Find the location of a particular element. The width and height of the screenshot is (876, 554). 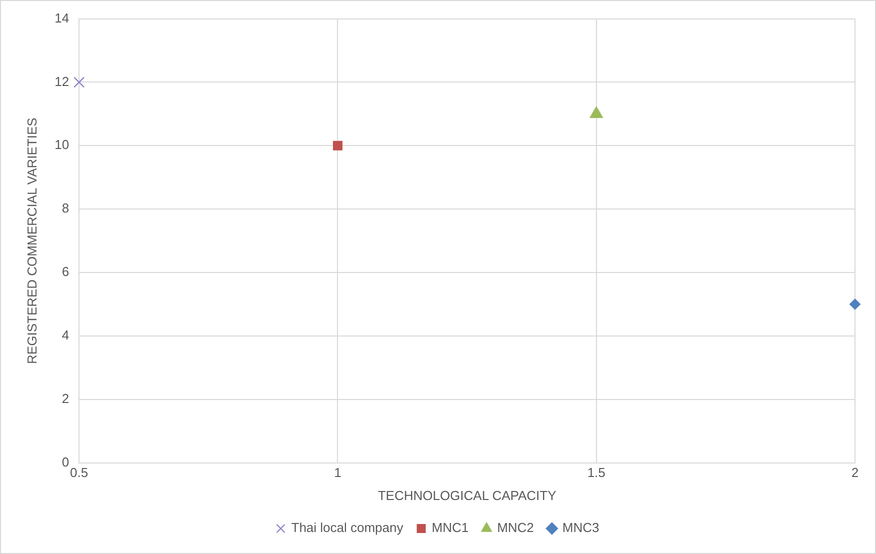

x-axis-title: TECHNOLOGICAL CAPACITY is located at coordinates (467, 495).